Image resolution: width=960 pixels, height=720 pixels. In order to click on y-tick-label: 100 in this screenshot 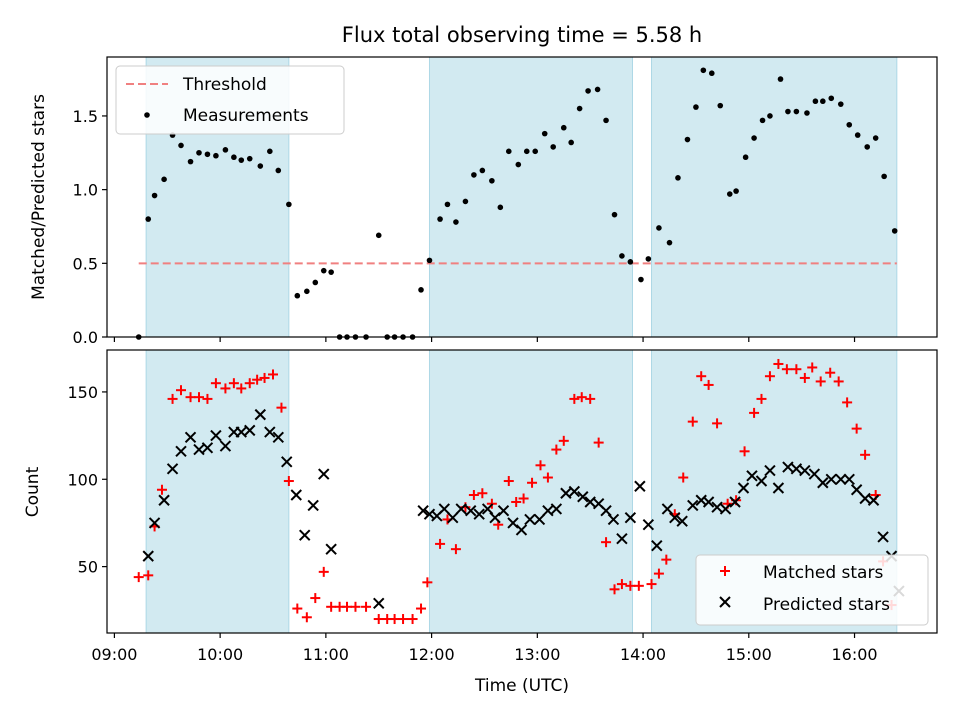, I will do `click(82, 479)`.